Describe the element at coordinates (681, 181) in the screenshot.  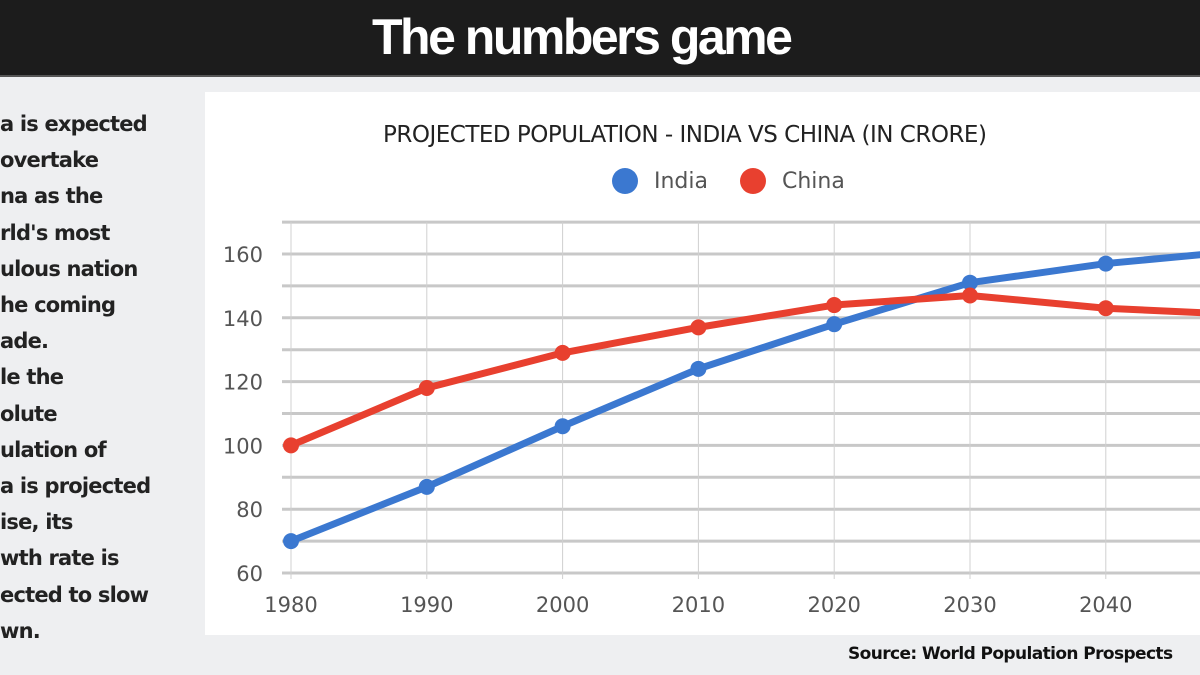
I see `legend-label-india: India` at that location.